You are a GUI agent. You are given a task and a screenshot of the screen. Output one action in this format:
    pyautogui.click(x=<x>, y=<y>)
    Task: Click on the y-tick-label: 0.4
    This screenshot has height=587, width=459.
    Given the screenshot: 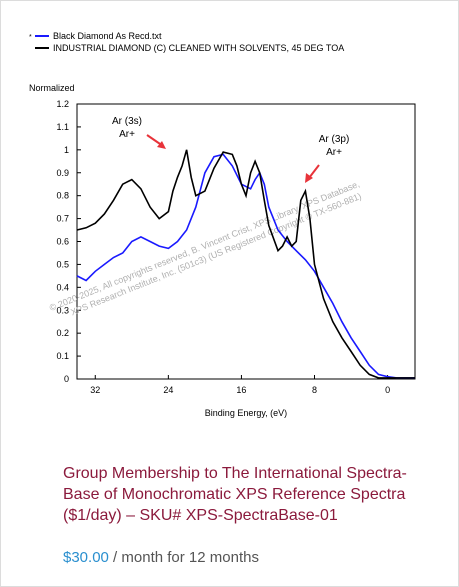 What is the action you would take?
    pyautogui.click(x=62, y=287)
    